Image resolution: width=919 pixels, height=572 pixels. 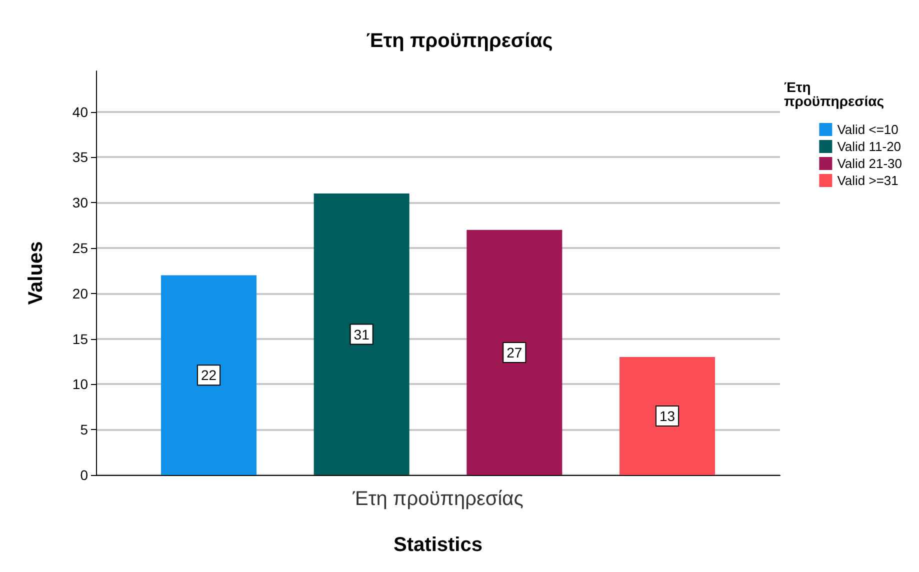 I want to click on y-axis-title: Values, so click(x=36, y=273).